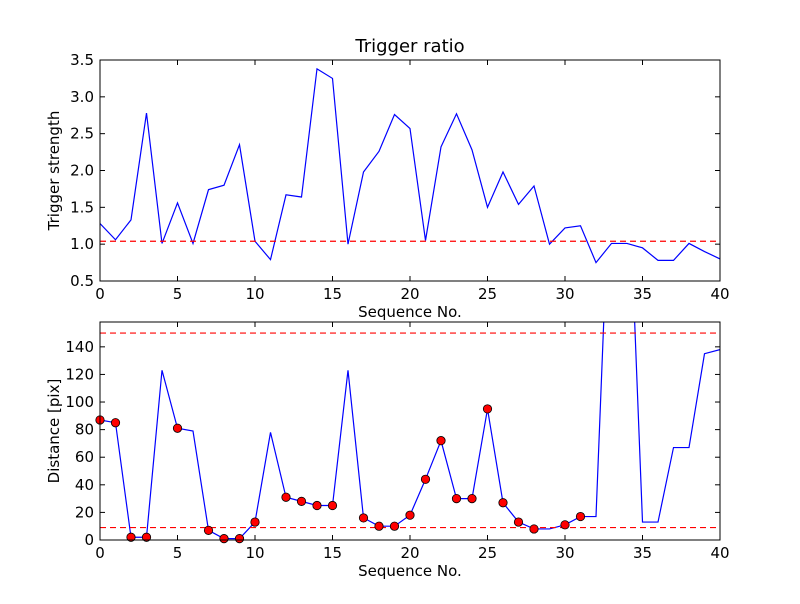 The width and height of the screenshot is (800, 604). Describe the element at coordinates (84, 457) in the screenshot. I see `y-tick-label: 60` at that location.